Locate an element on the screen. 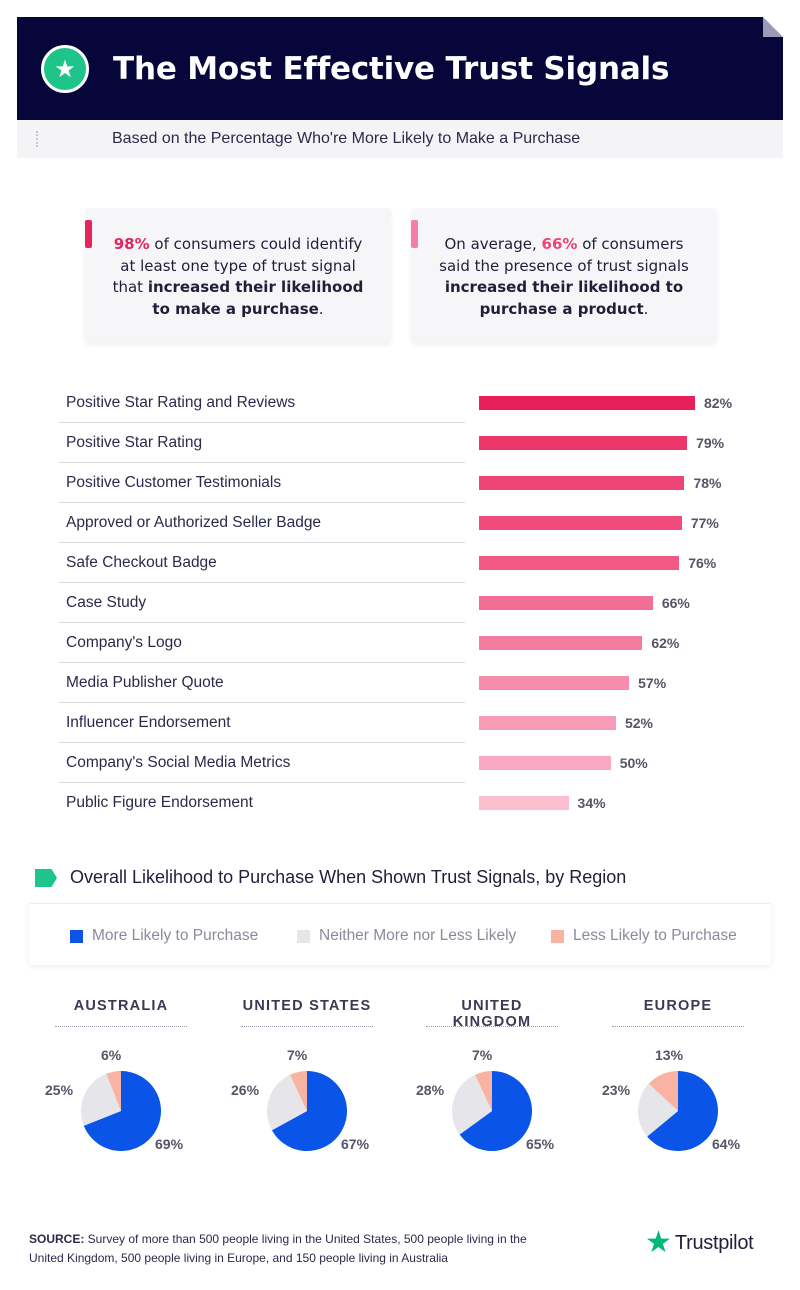 The image size is (800, 1290). bar-row: Company's Social Media Metrics 50% is located at coordinates (353, 763).